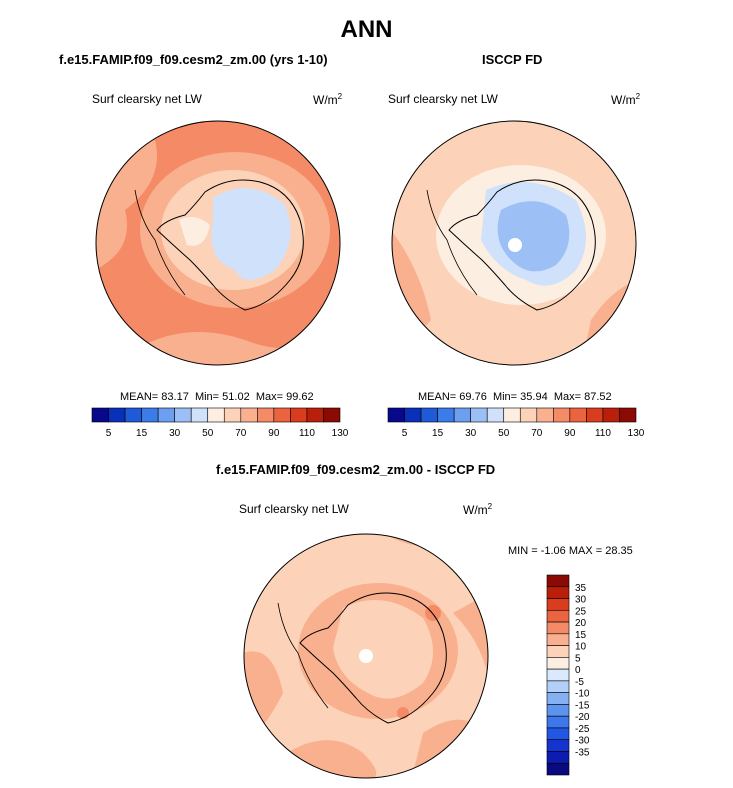 The width and height of the screenshot is (733, 788). Describe the element at coordinates (366, 29) in the screenshot. I see `figure-title: ANN` at that location.